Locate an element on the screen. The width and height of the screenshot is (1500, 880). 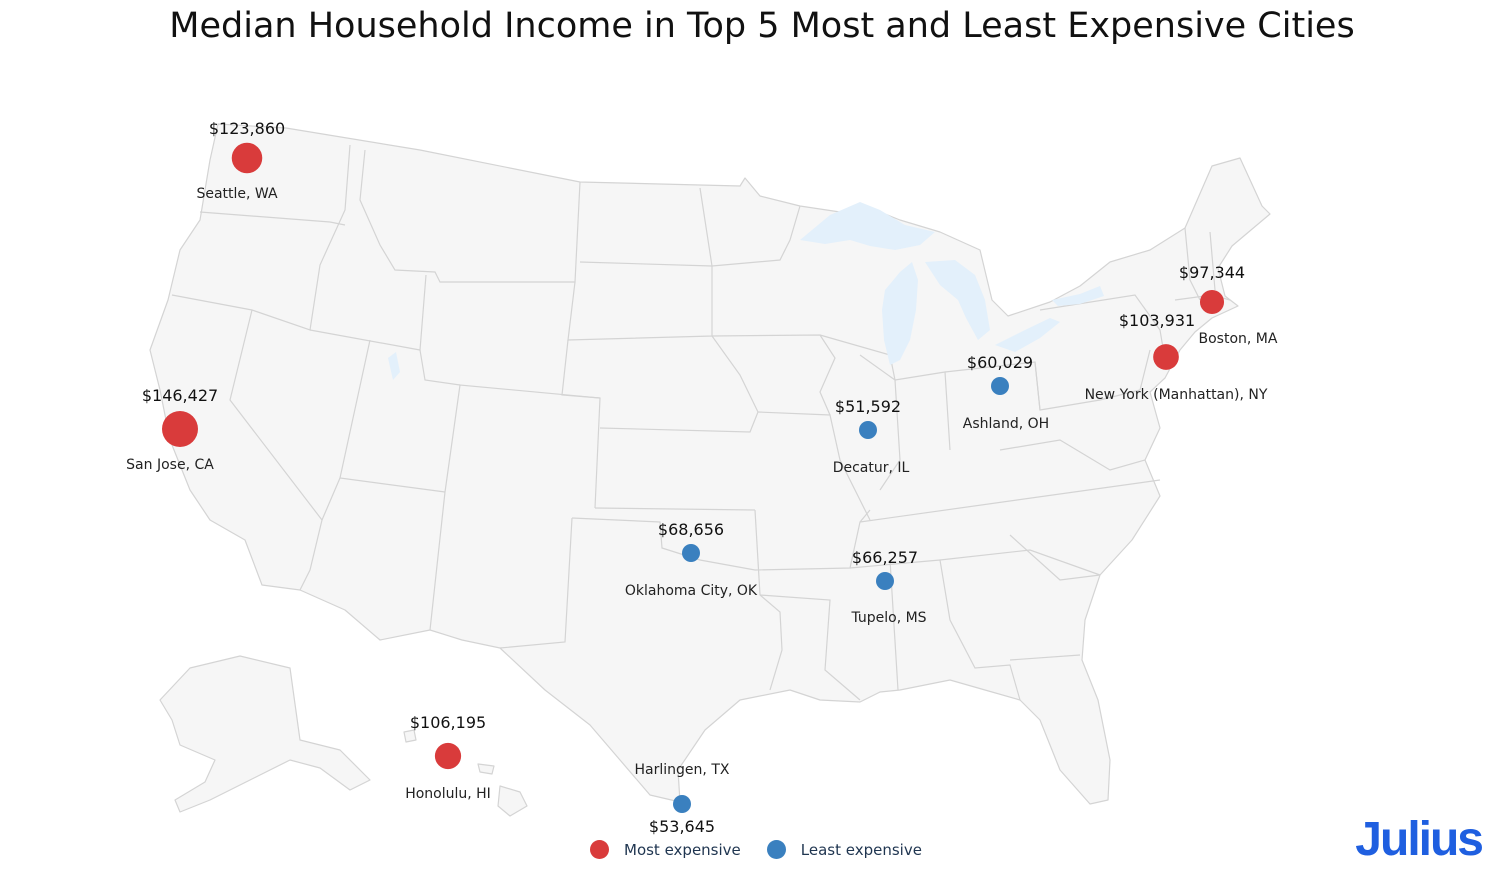
legend-most-swatch is located at coordinates (599, 849).